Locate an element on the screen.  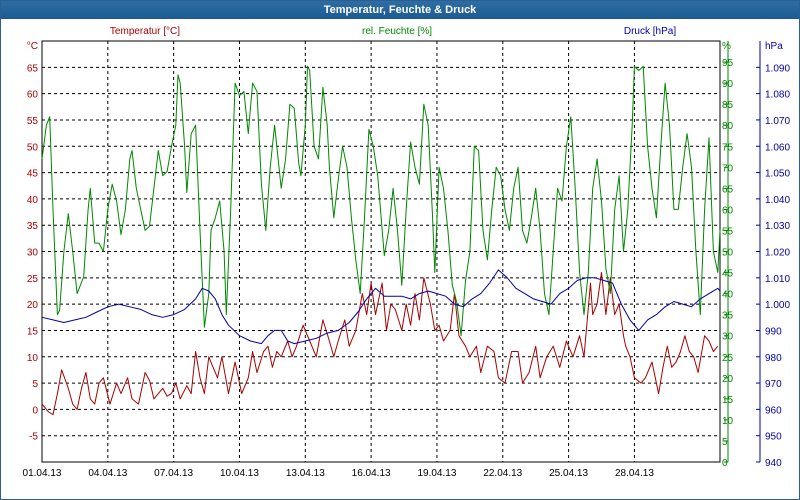
y-tick-label-temperature: 10 is located at coordinates (33, 358).